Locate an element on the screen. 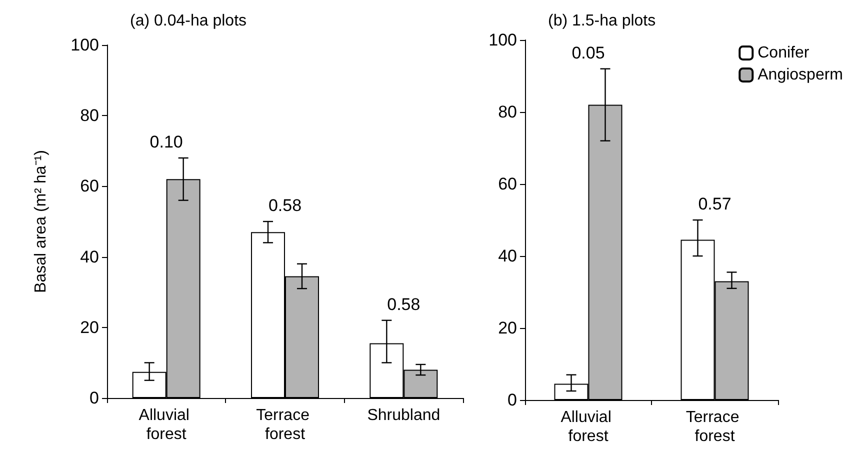 This screenshot has height=454, width=848. chart-title: (b) 1.5-ha plots is located at coordinates (602, 21).